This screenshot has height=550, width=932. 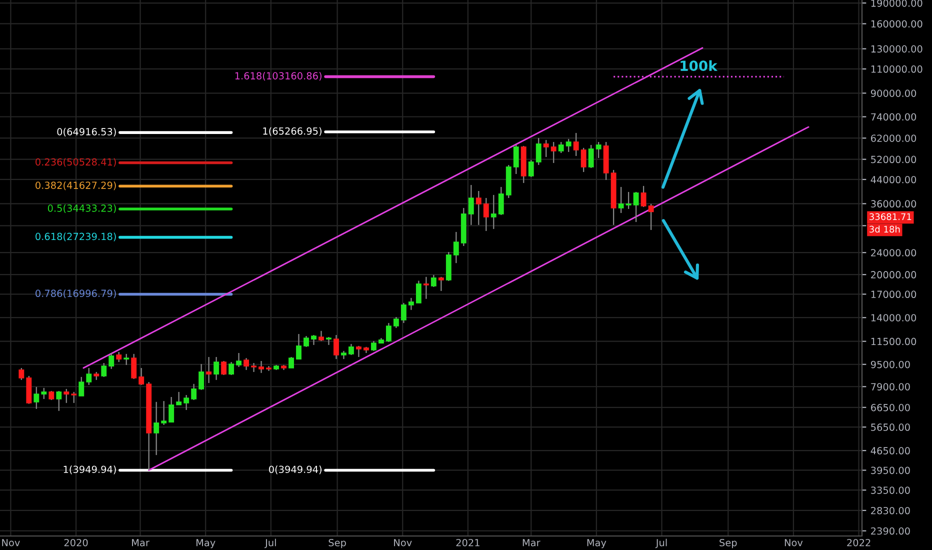 What do you see at coordinates (893, 204) in the screenshot?
I see `y-tick-label: 36000.00` at bounding box center [893, 204].